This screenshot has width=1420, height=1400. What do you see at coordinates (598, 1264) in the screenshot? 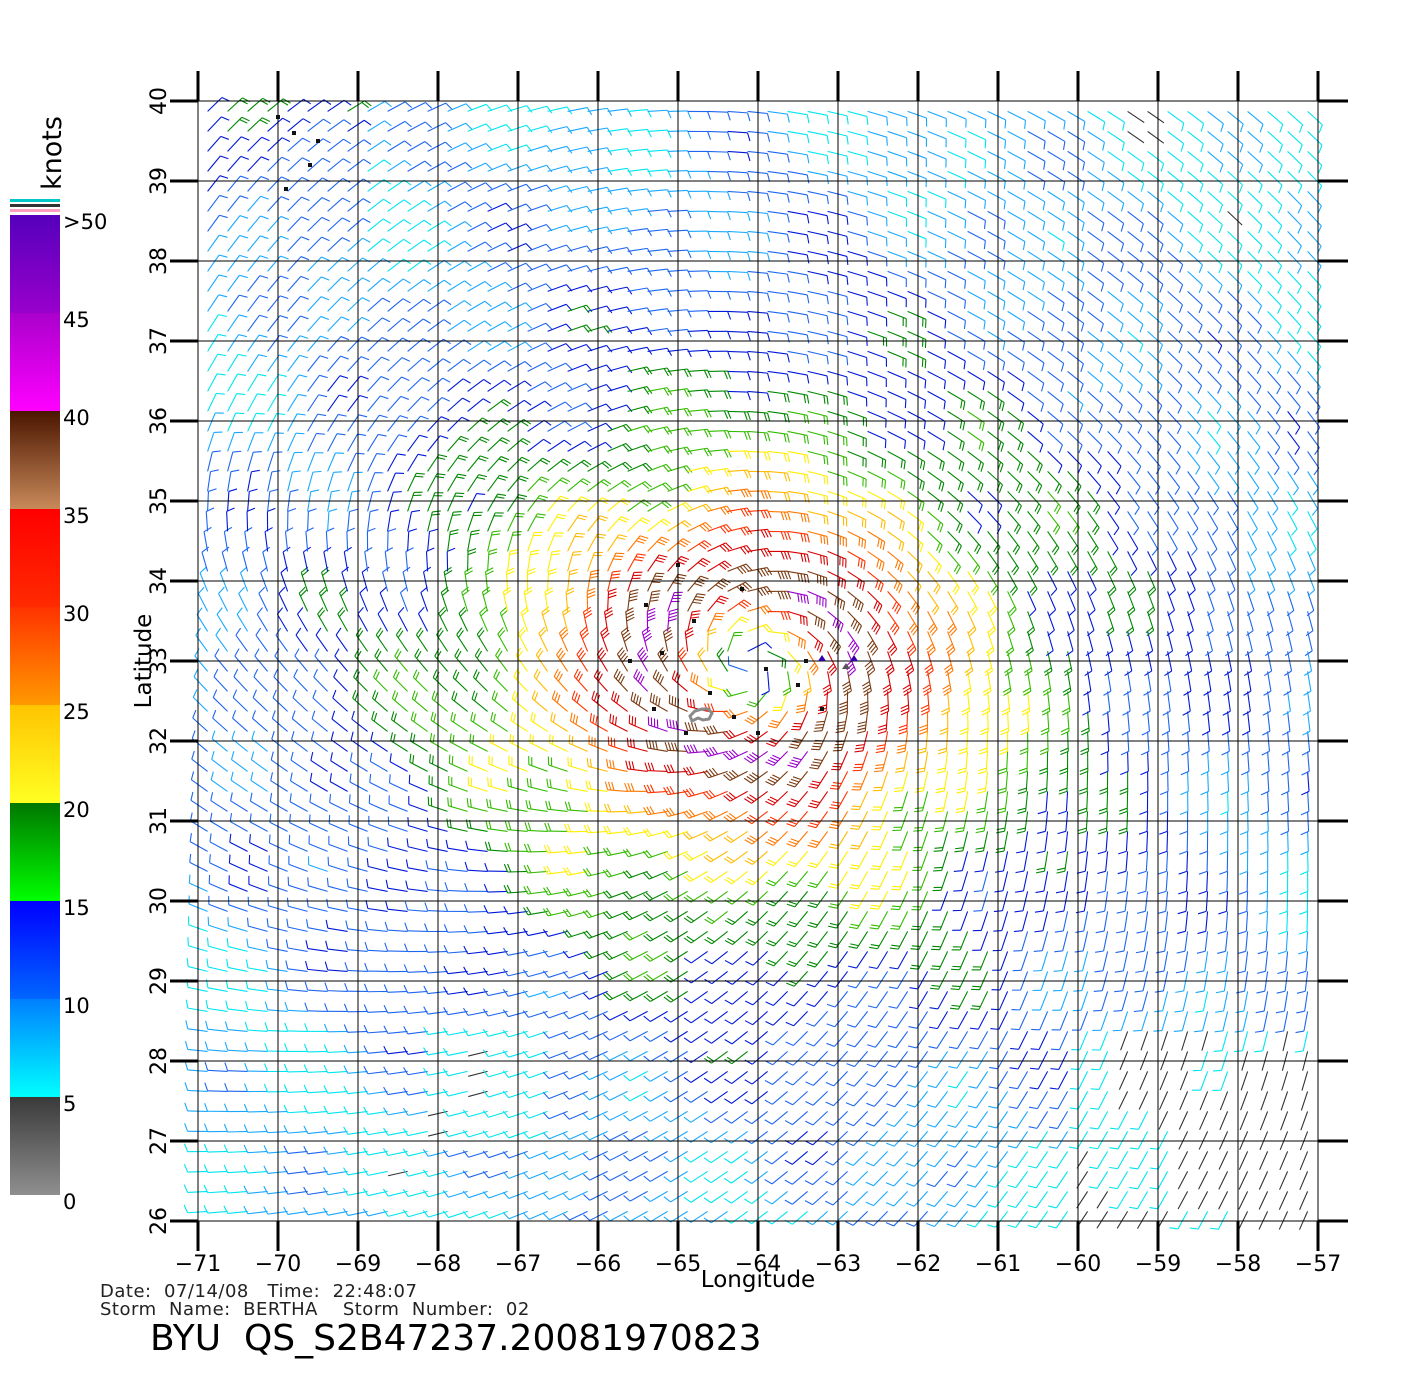
I see `longitude-tick-label: −66` at bounding box center [598, 1264].